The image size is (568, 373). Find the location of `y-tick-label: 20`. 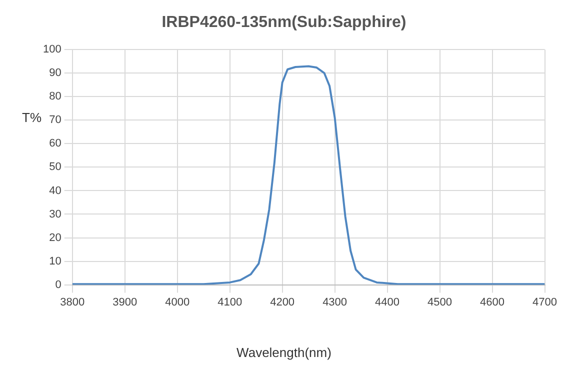

y-tick-label: 20 is located at coordinates (55, 238).